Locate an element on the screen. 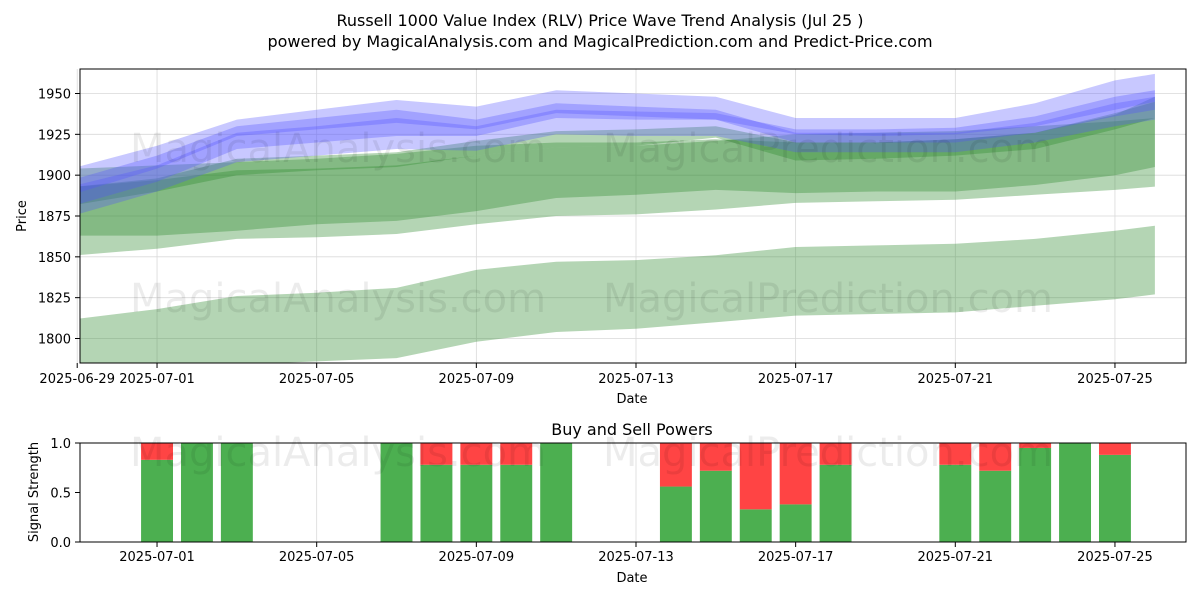 Image resolution: width=1200 pixels, height=600 pixels. price-x-tick-label: 2025-06-29 is located at coordinates (77, 379).